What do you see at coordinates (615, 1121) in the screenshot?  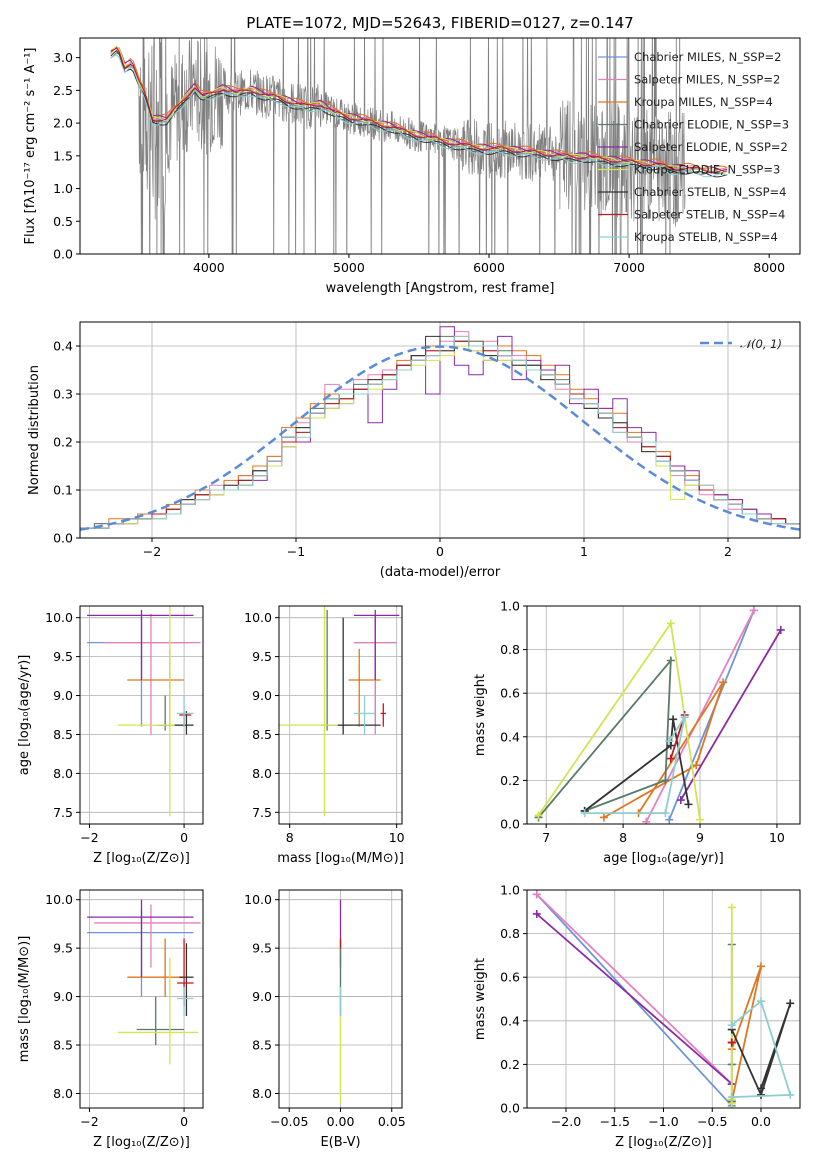 I see `x-tick-label: −1.5` at bounding box center [615, 1121].